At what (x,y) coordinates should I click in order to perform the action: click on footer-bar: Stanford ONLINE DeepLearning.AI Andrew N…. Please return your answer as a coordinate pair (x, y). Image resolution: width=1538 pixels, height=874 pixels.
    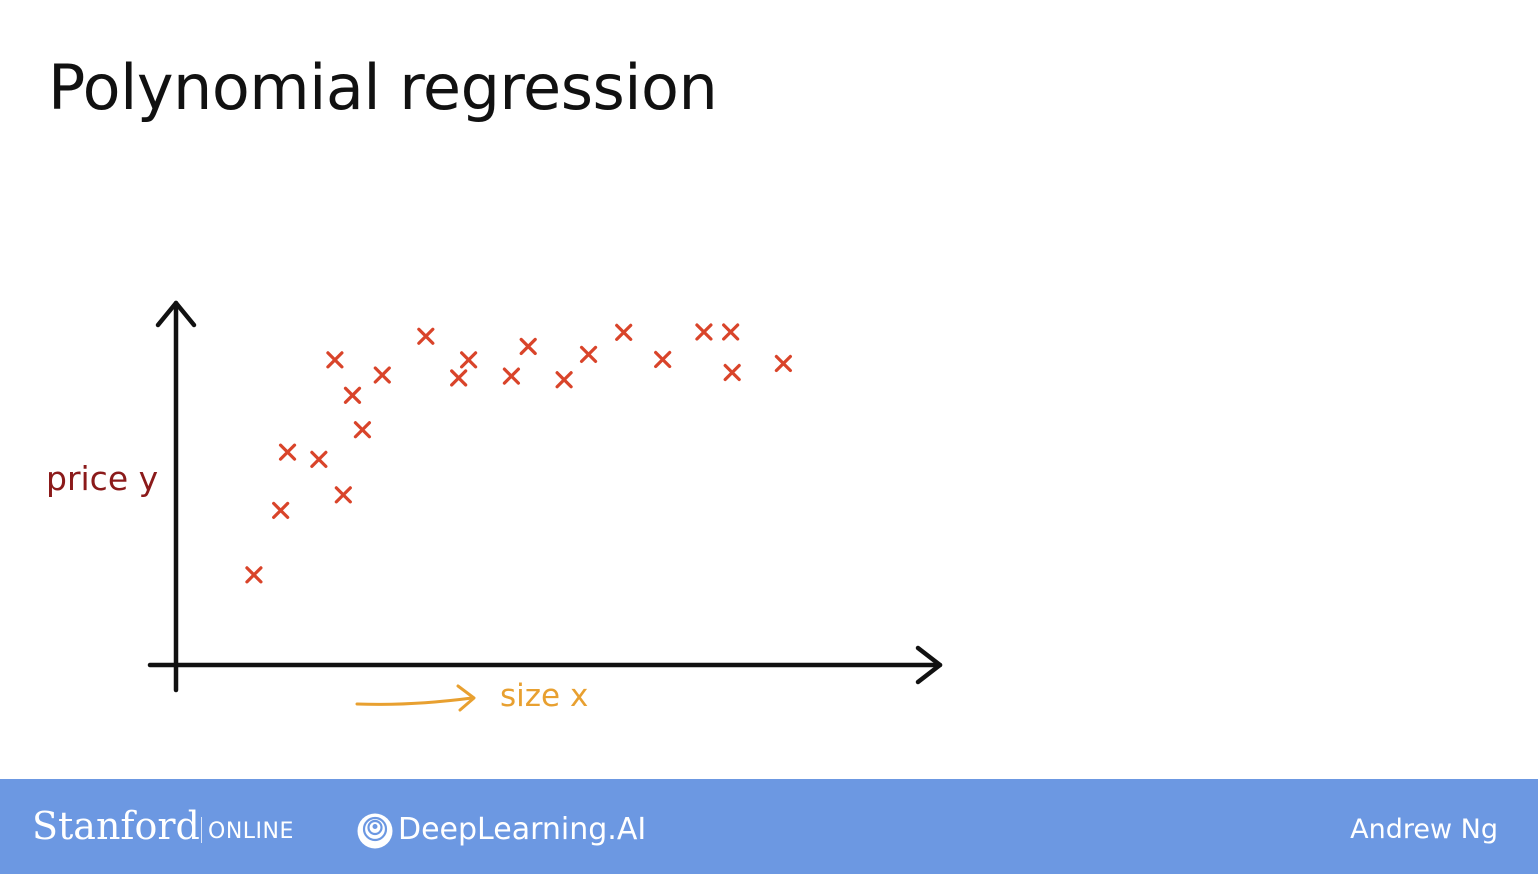
    Looking at the image, I should click on (769, 826).